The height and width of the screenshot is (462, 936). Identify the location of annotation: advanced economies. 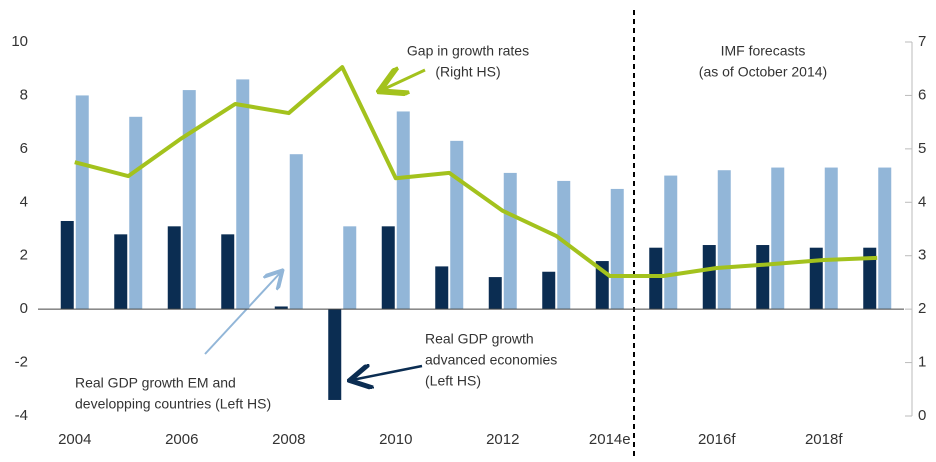
(491, 360).